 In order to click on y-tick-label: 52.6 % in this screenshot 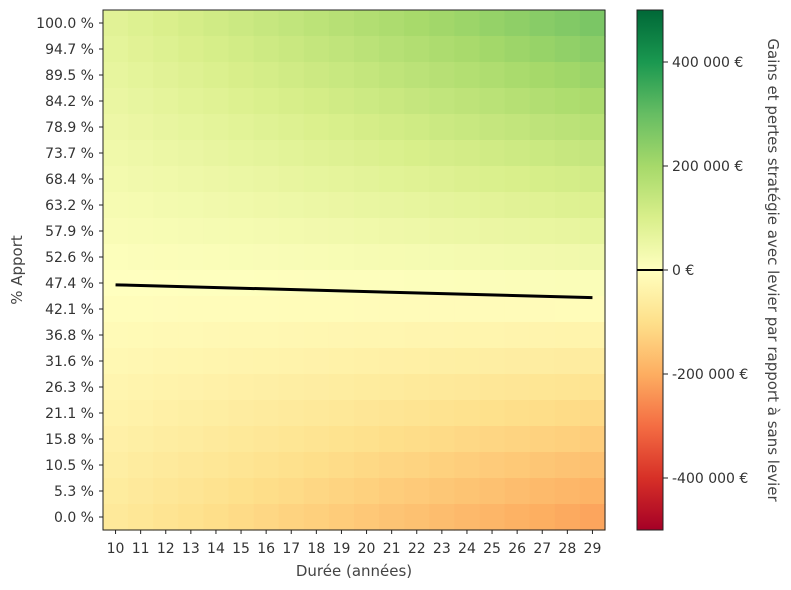, I will do `click(69, 258)`.